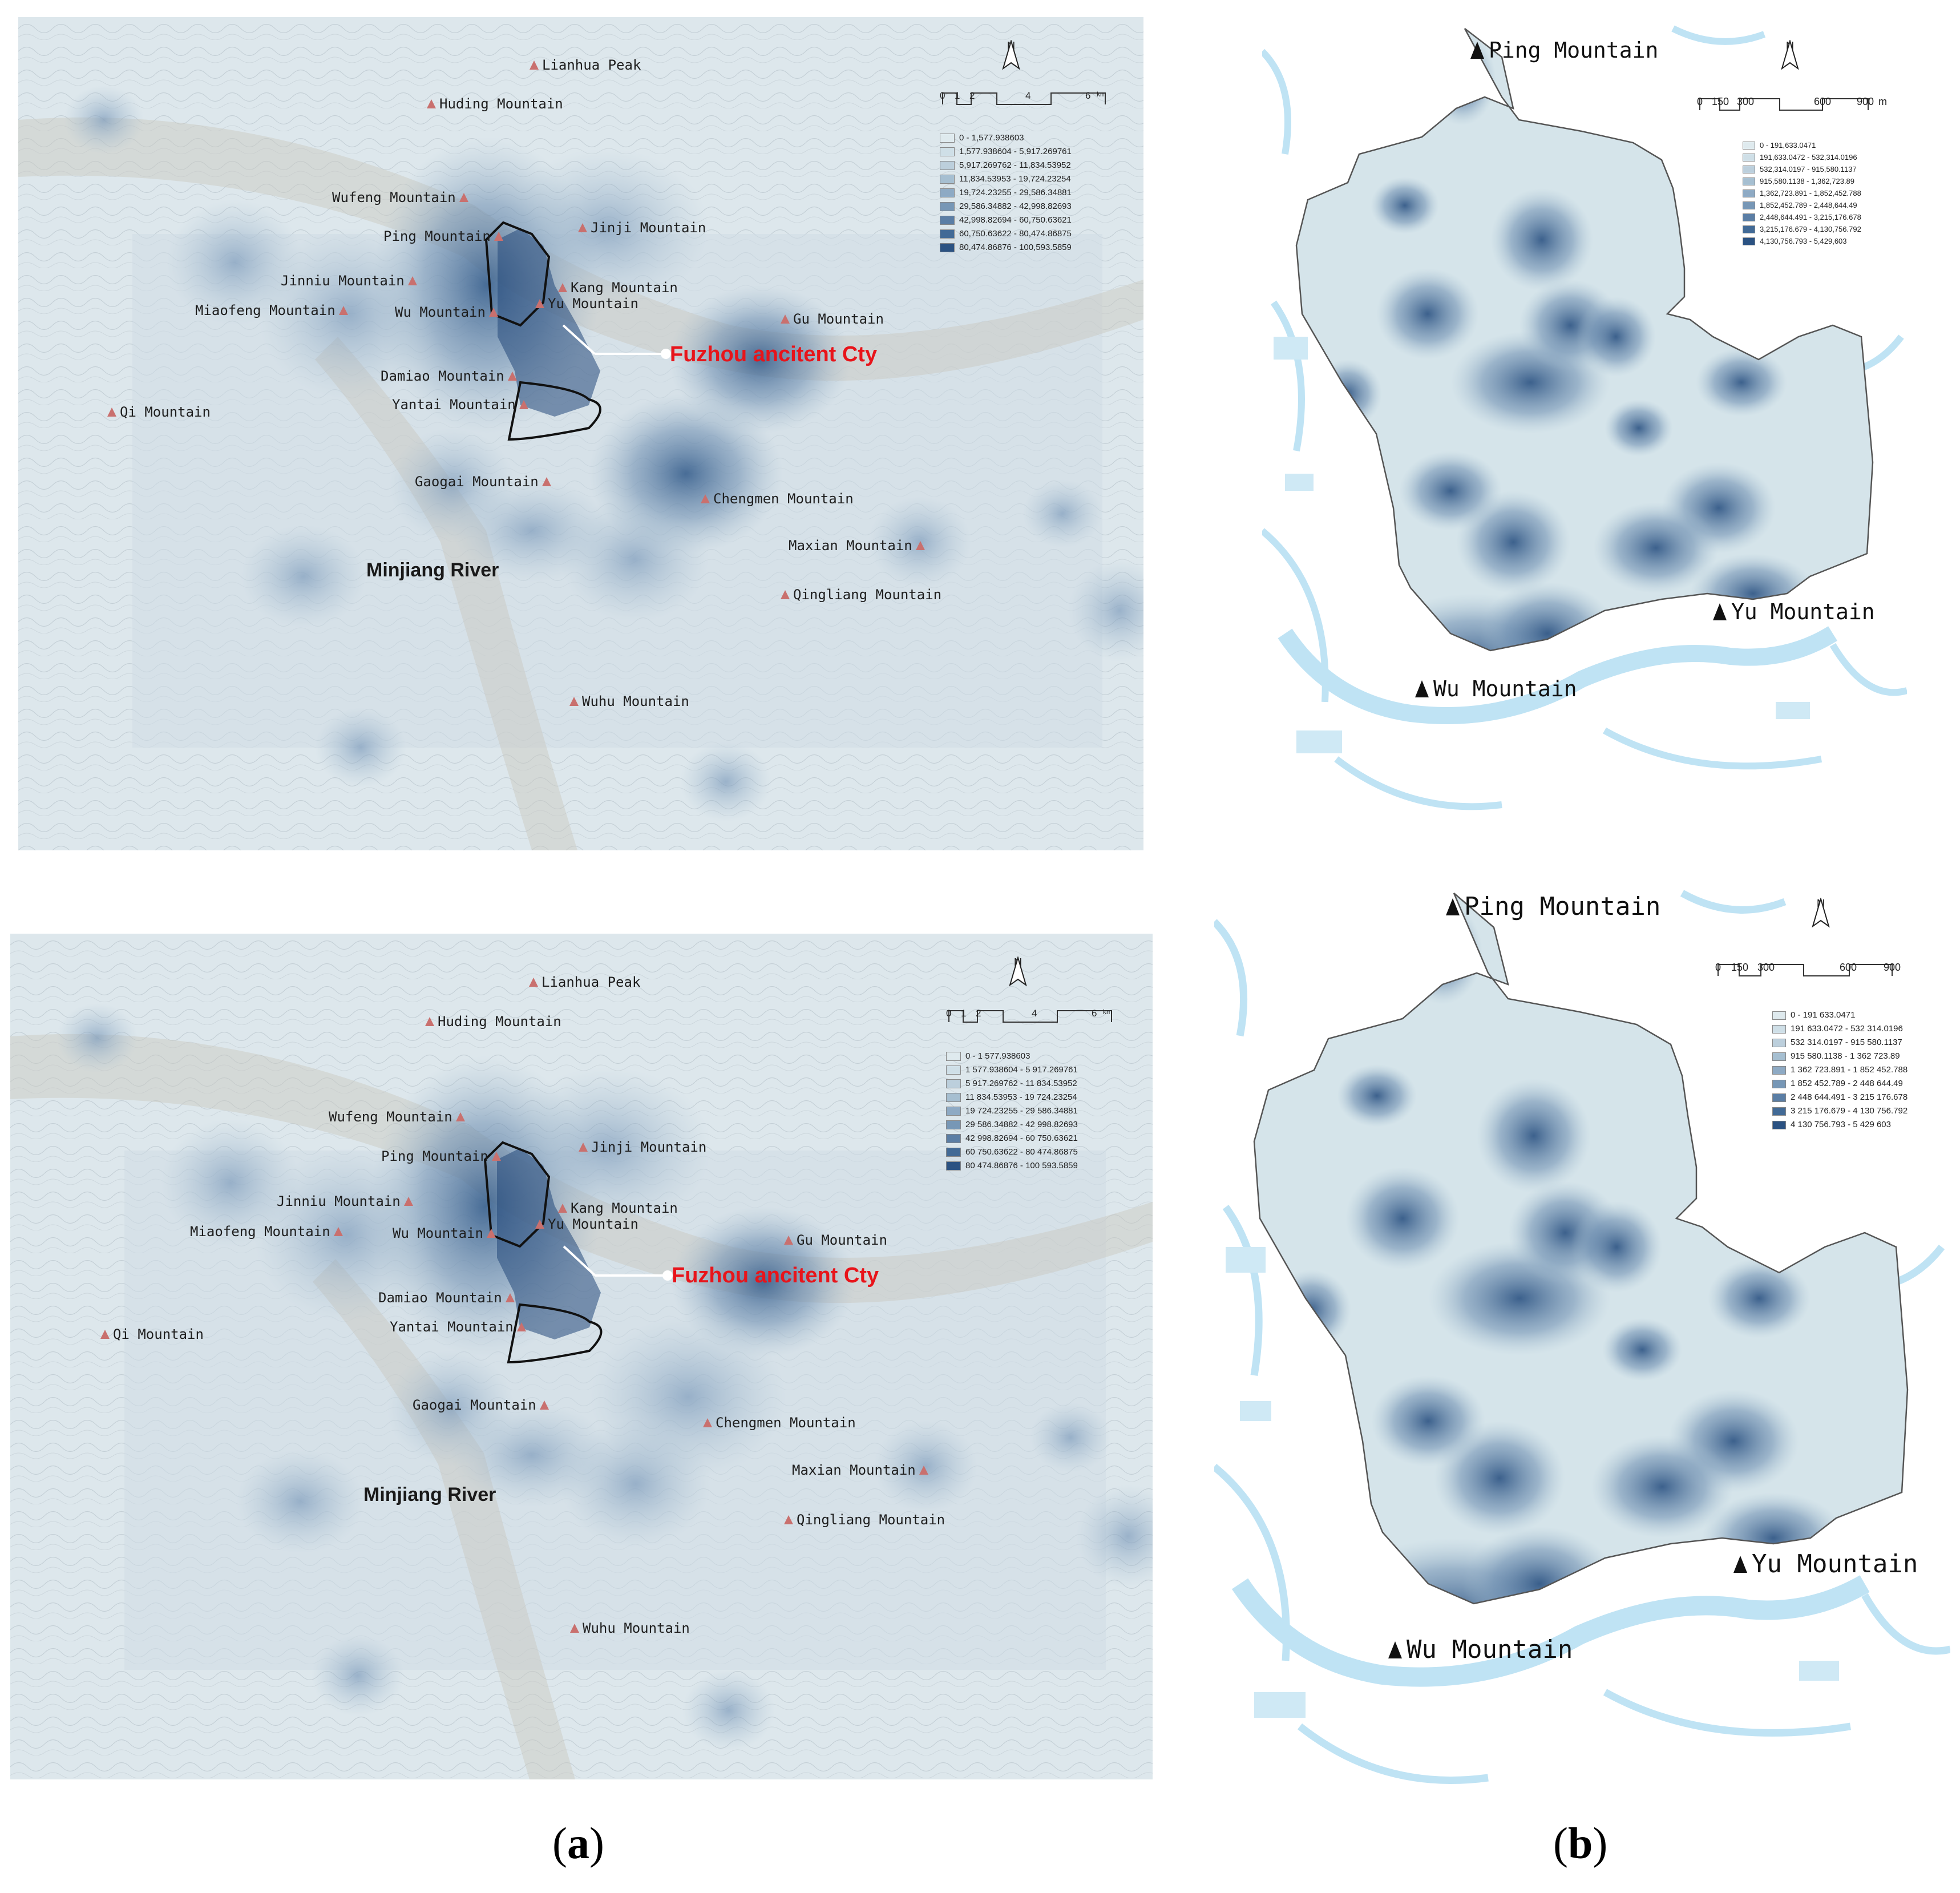 The width and height of the screenshot is (1960, 1893). Describe the element at coordinates (585, 1224) in the screenshot. I see `mtn-label-a-bottom: Yu Mountain` at that location.